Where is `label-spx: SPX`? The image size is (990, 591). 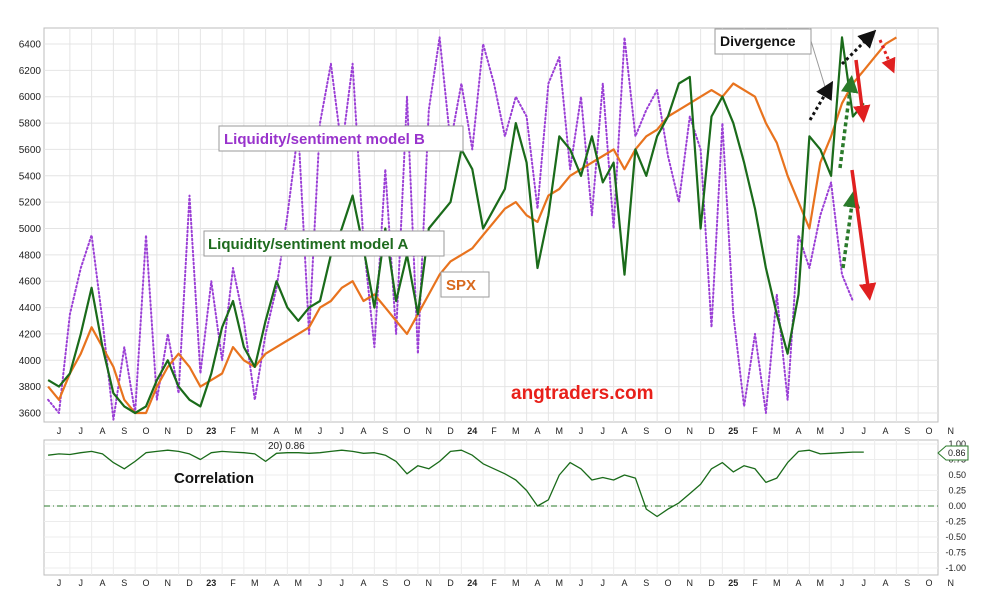 label-spx: SPX is located at coordinates (461, 285).